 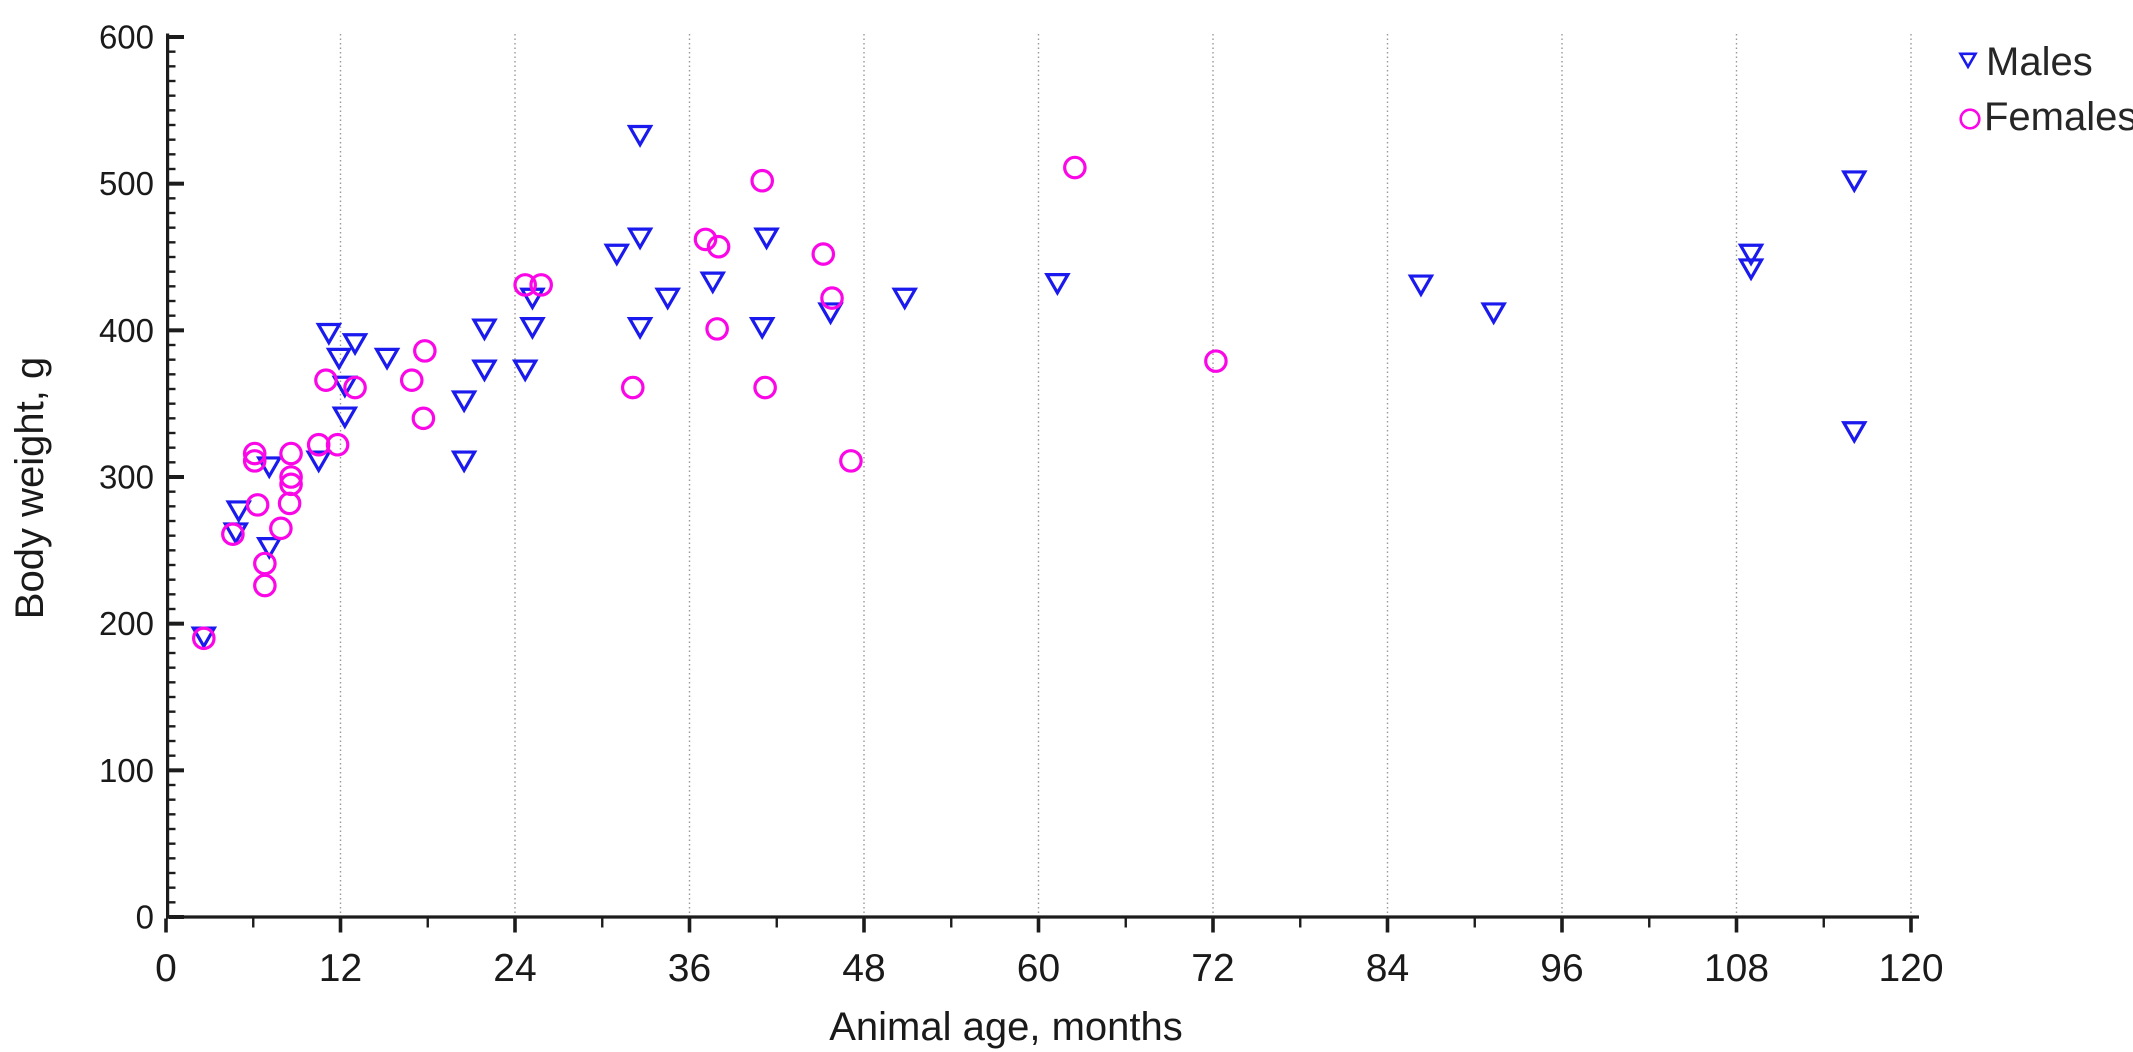 What do you see at coordinates (2045, 89) in the screenshot?
I see `legend: Males Females` at bounding box center [2045, 89].